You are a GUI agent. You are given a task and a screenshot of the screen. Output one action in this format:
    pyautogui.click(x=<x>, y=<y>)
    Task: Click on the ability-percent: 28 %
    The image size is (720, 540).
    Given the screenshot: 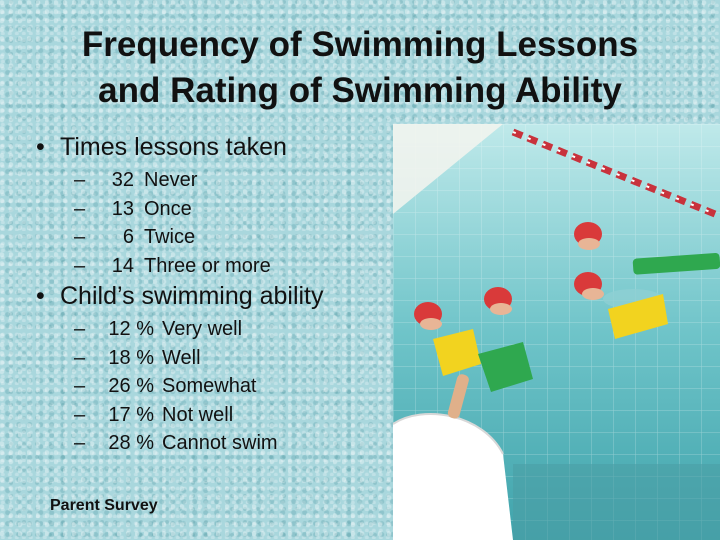 What is the action you would take?
    pyautogui.click(x=131, y=443)
    